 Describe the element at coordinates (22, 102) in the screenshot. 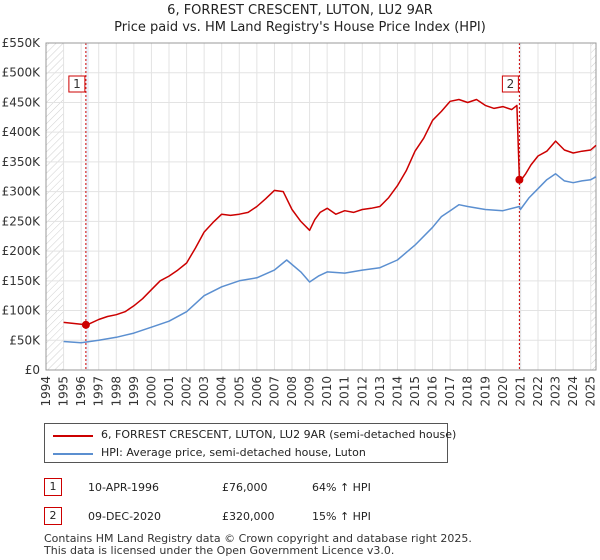

I see `y-tick-label: £450K` at that location.